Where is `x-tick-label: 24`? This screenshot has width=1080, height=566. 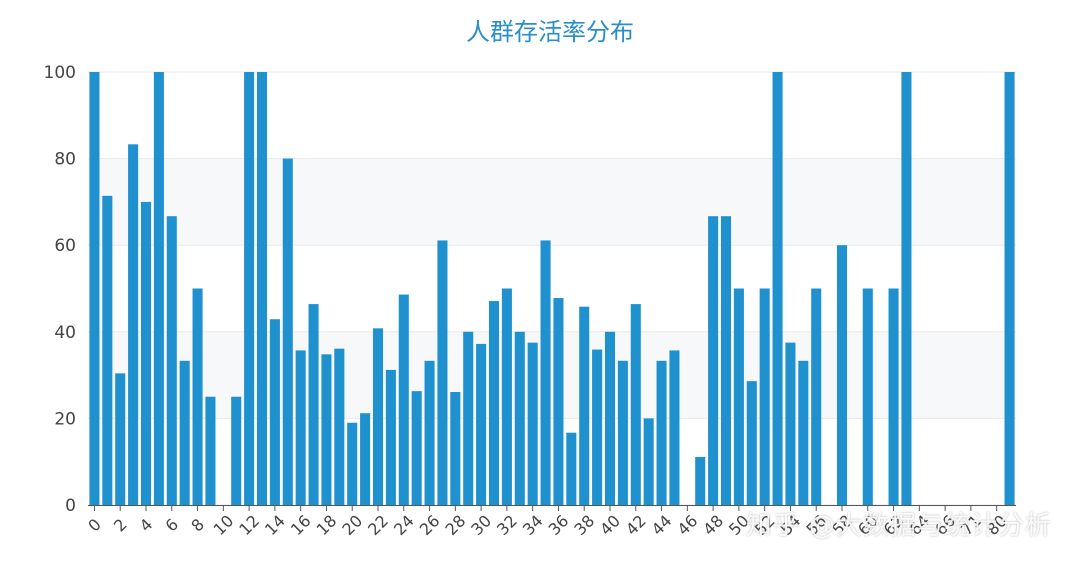 x-tick-label: 24 is located at coordinates (404, 525).